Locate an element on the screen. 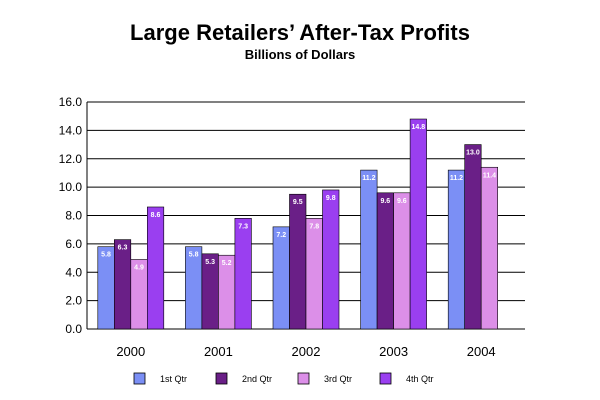  x-tick-label: 2003 is located at coordinates (393, 351).